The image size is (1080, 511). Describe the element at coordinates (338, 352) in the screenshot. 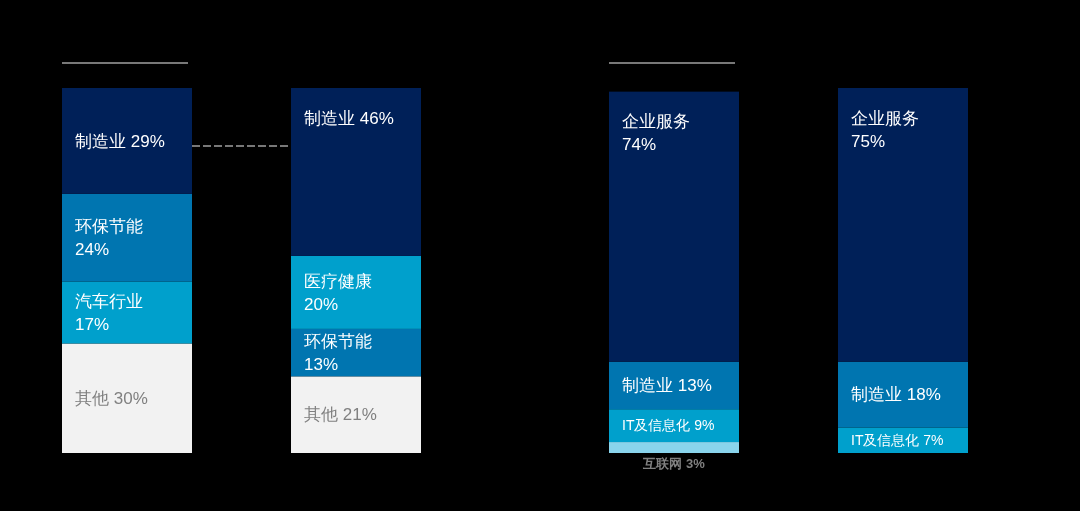

I see `data-label: 环保节能 13%` at that location.